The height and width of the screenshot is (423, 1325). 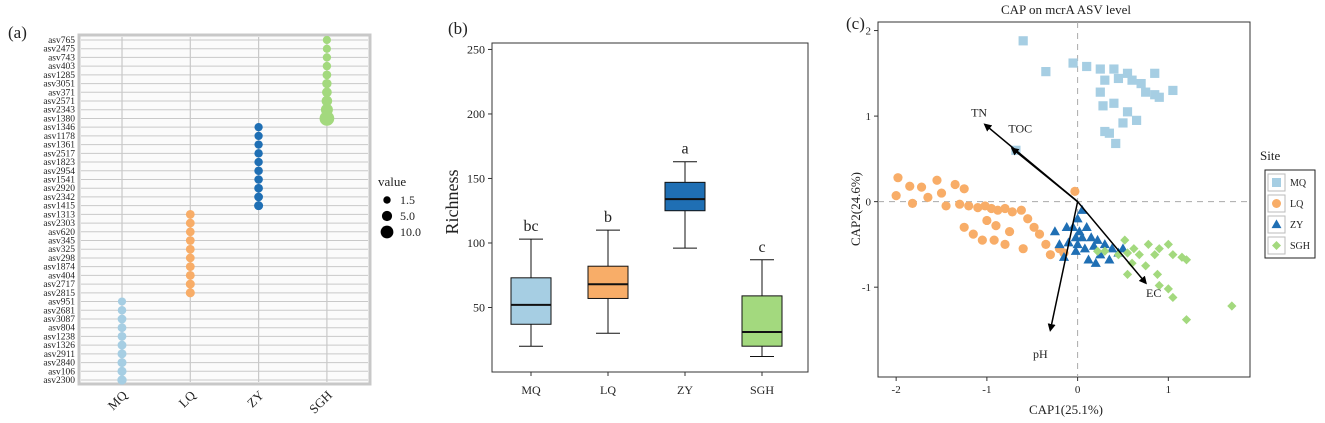 I want to click on dot-asv1415, so click(x=259, y=206).